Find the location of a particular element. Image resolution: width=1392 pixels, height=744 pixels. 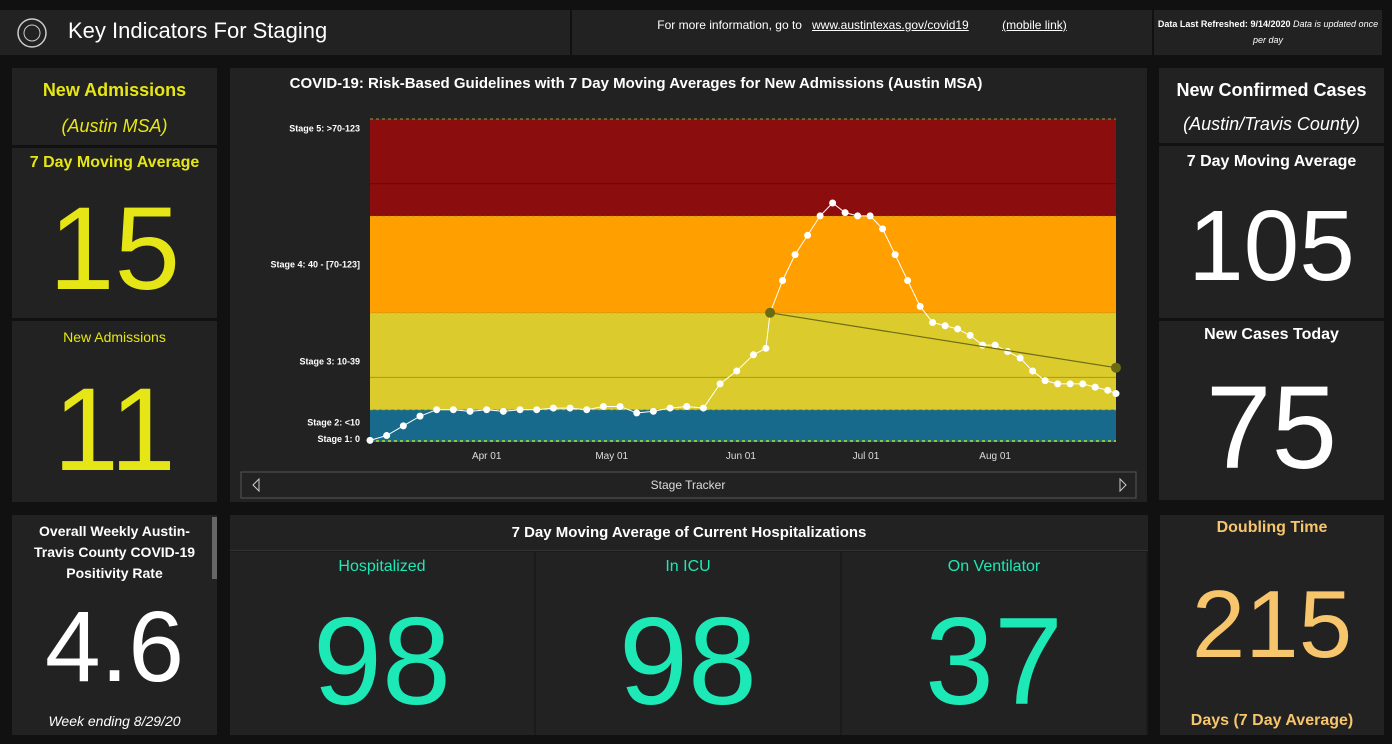

mobile-link: (mobile link) is located at coordinates (1034, 25).